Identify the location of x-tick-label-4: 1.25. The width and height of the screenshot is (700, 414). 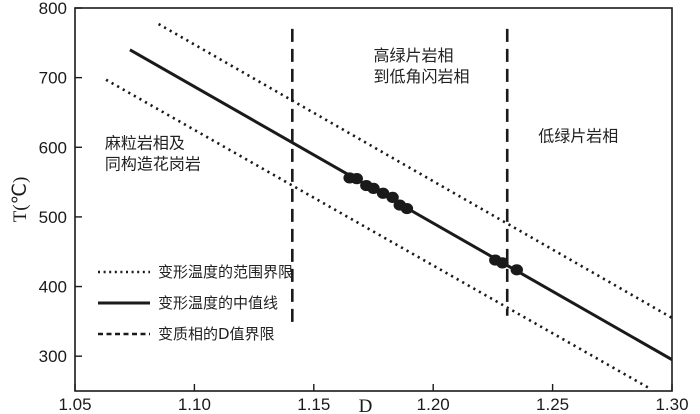
(552, 404).